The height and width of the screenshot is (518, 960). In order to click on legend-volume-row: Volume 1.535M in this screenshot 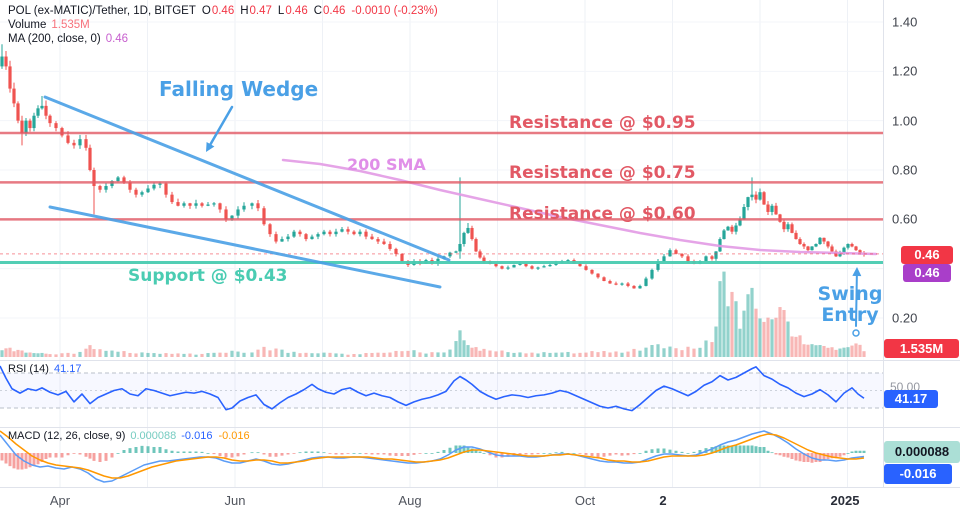, I will do `click(223, 25)`.